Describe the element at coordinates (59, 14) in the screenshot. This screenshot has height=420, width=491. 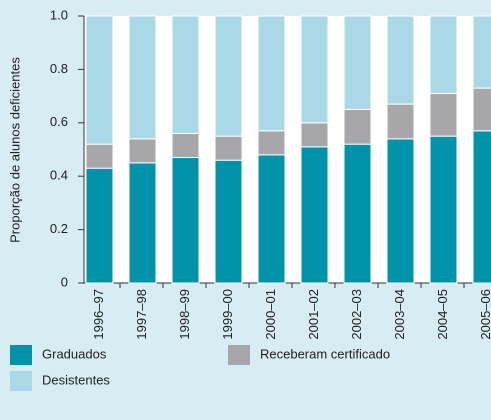
I see `y-tick-label: 1.0` at that location.